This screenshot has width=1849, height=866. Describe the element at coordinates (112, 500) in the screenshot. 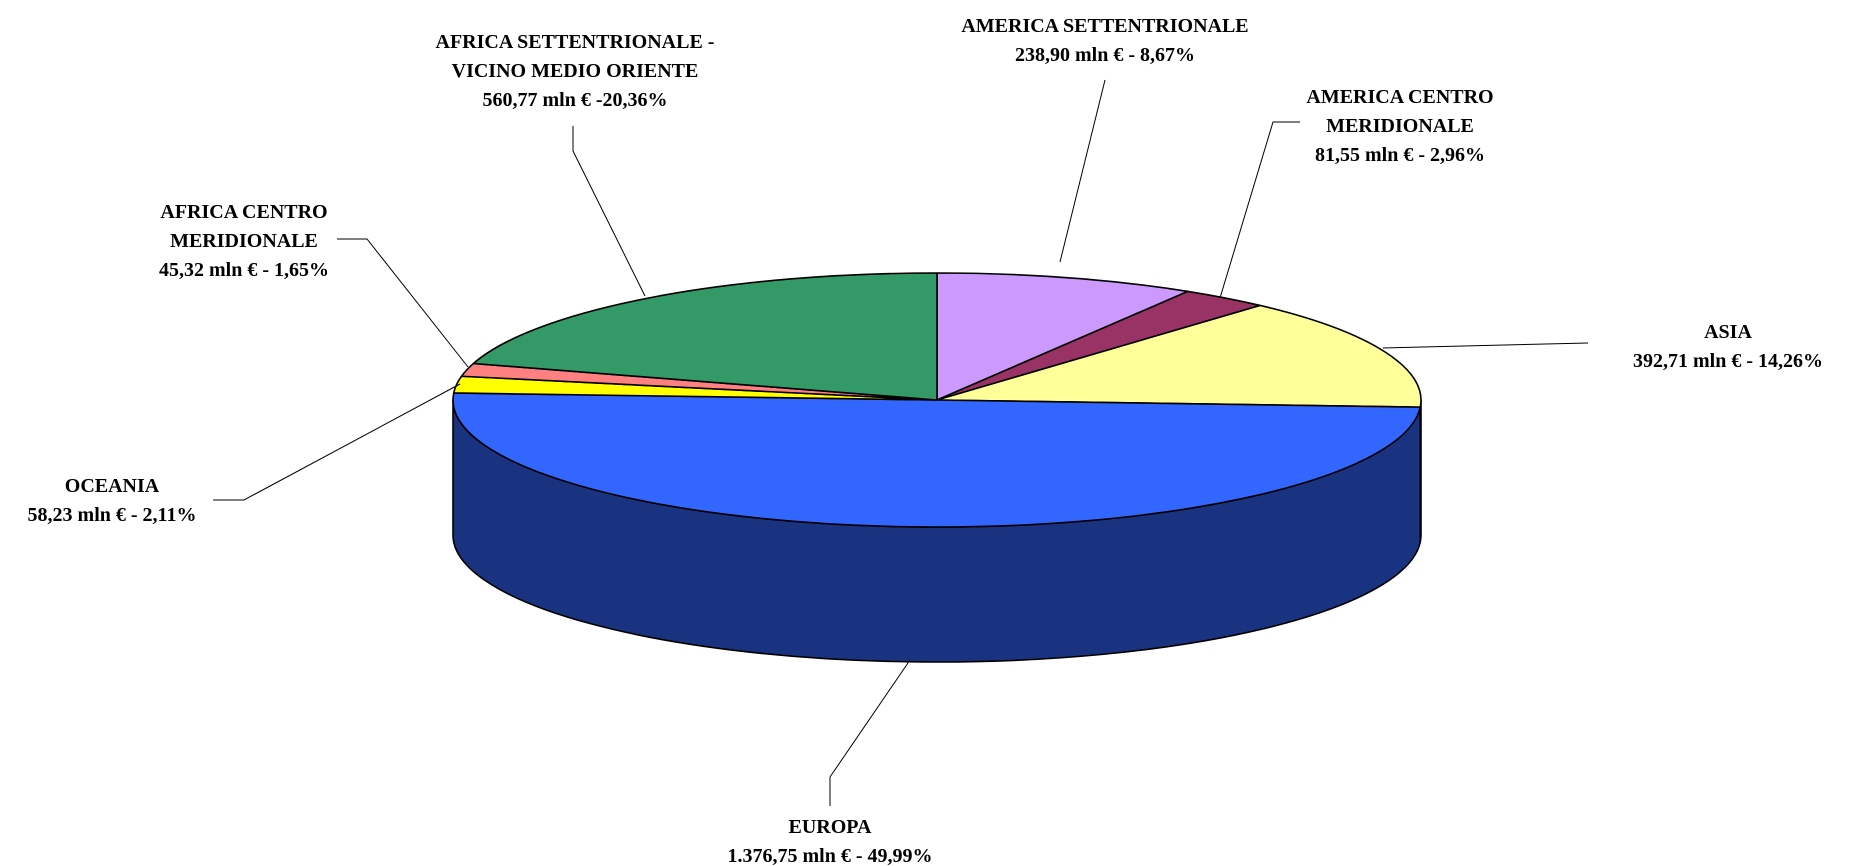

I see `data-label-oceania: OCEANIA 58,23 mln € - 2,11%` at that location.